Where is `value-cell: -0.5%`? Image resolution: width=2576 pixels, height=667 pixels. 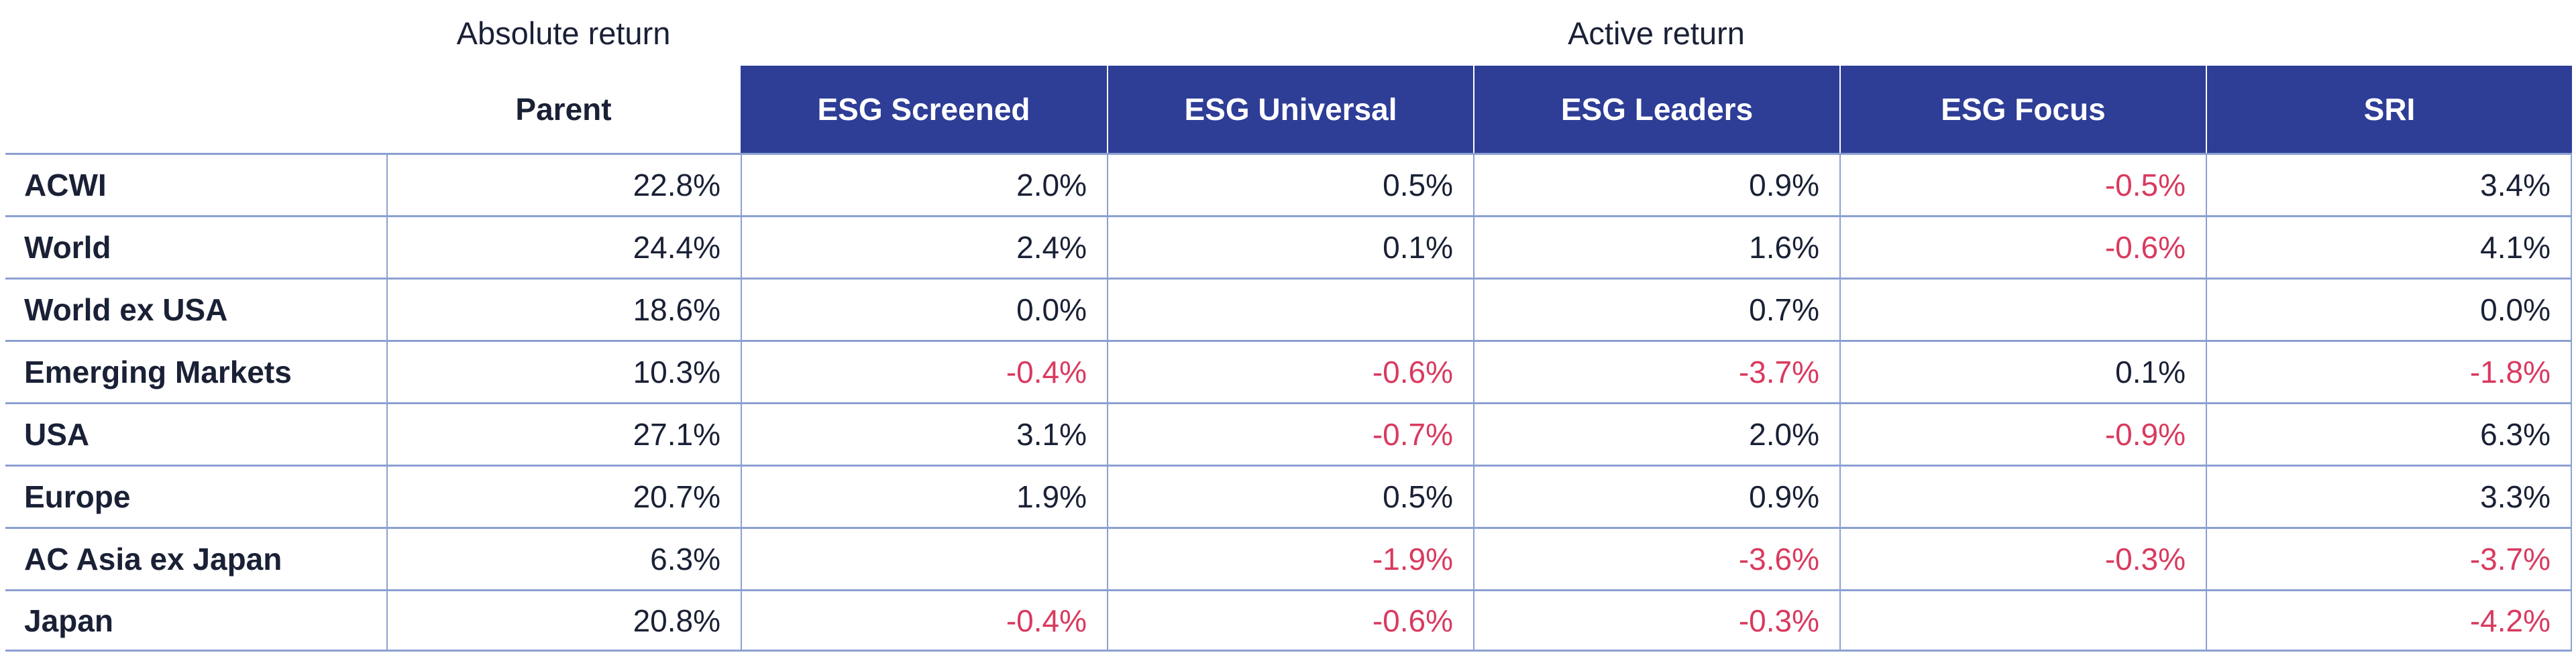
value-cell: -0.5% is located at coordinates (2022, 184).